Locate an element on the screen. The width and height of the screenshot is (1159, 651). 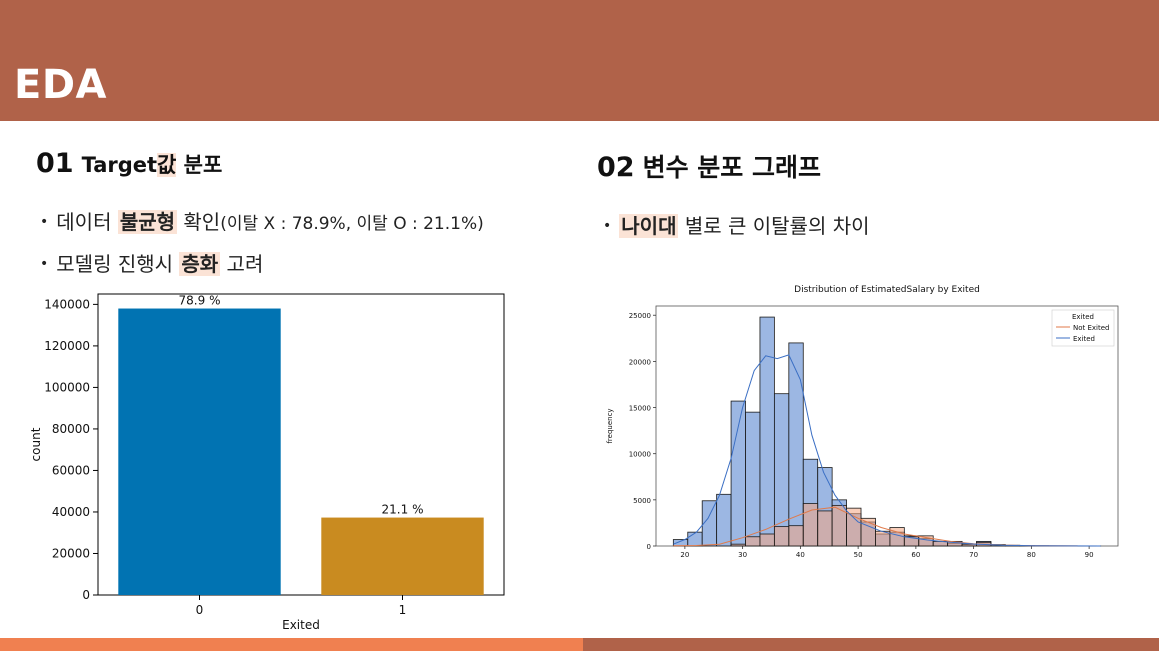
bullet-text-pre: 데이터 is located at coordinates (87, 222).